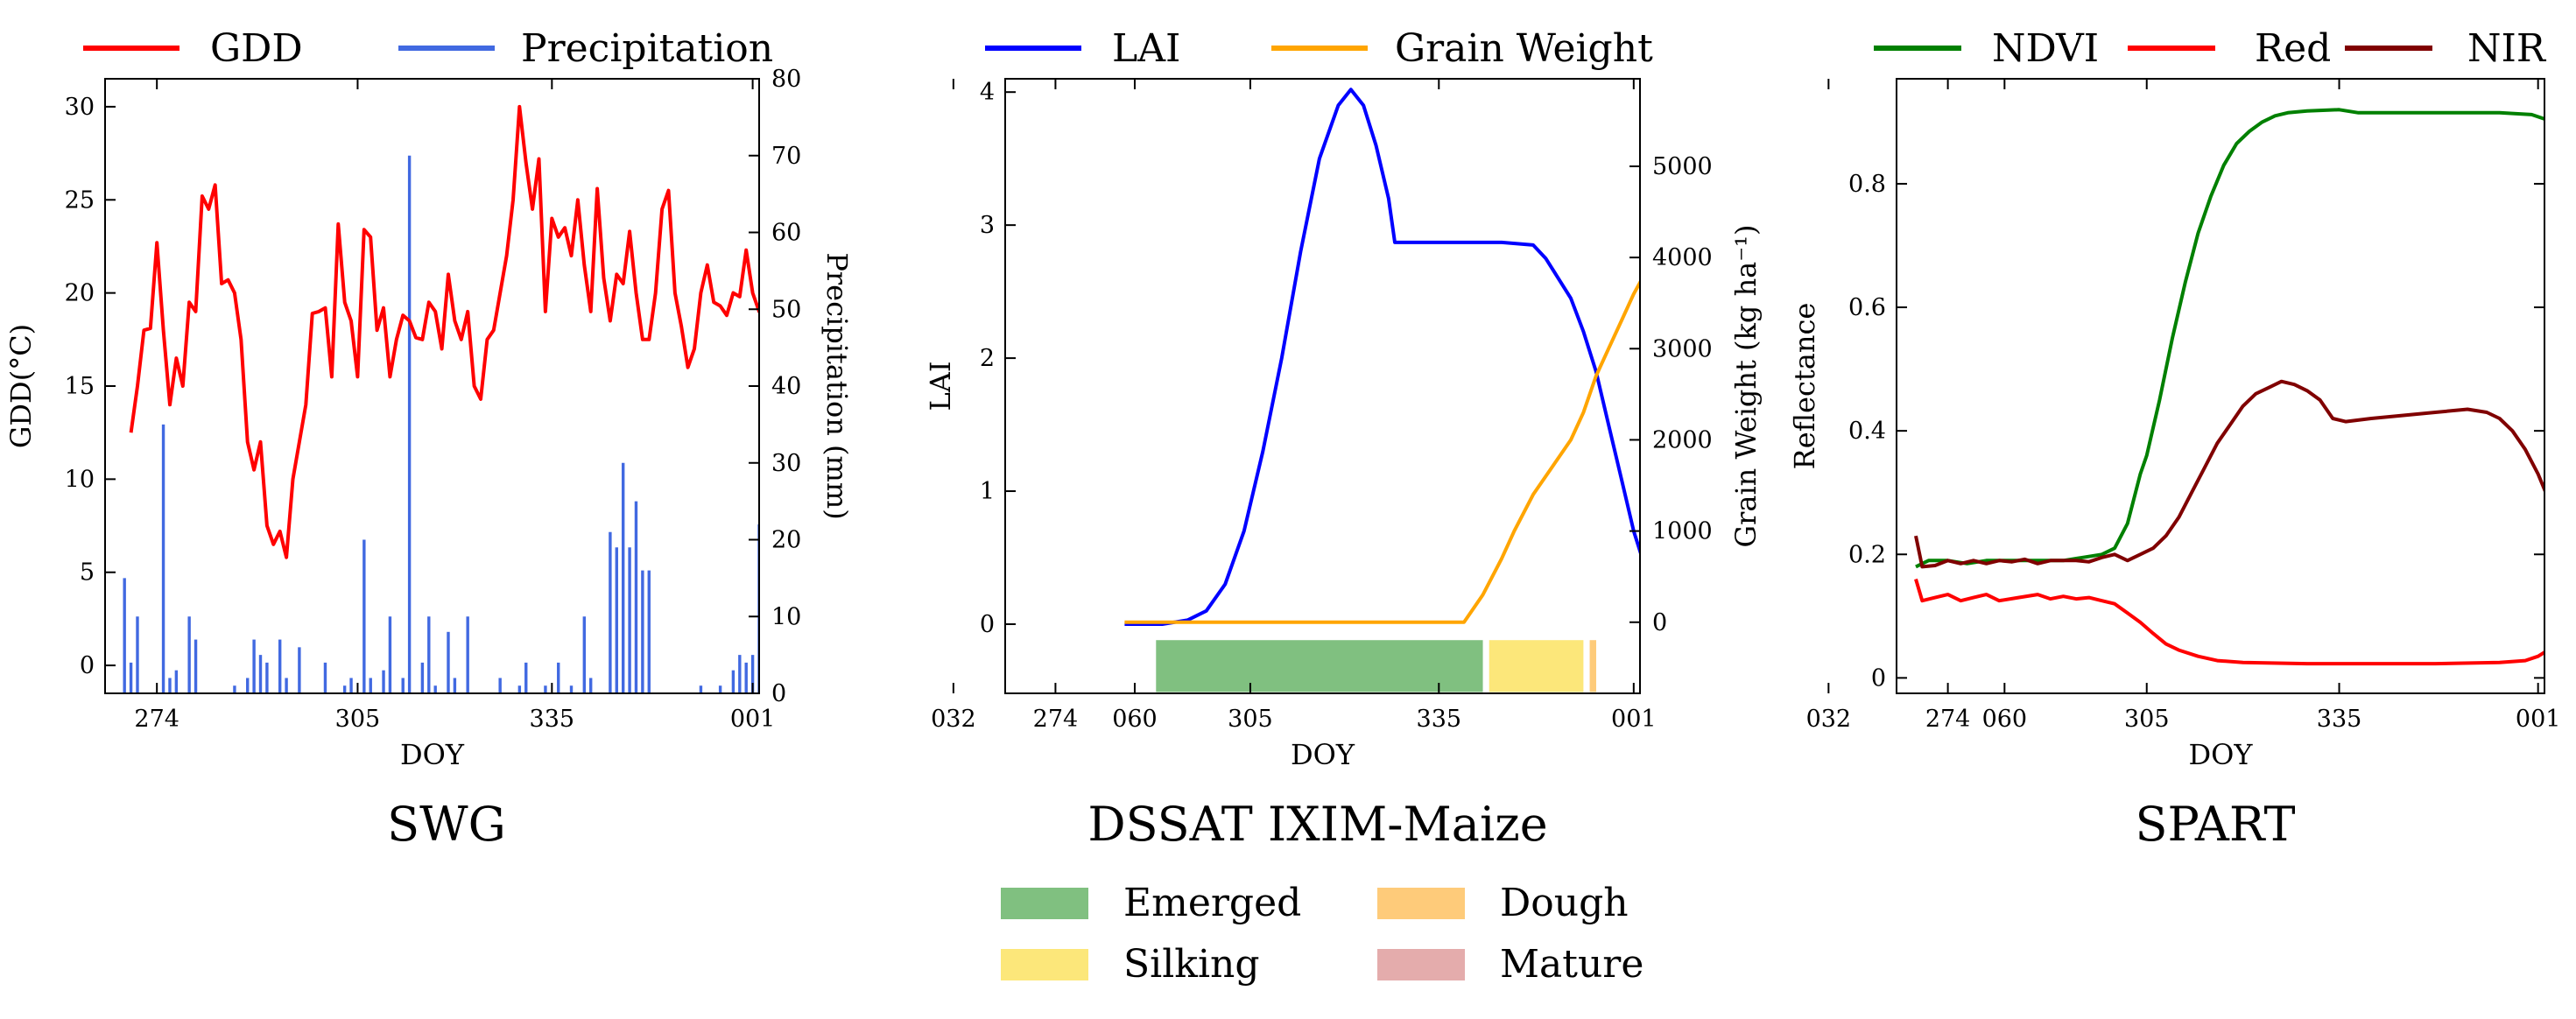  What do you see at coordinates (1571, 964) in the screenshot?
I see `stage-legend-label: Mature` at bounding box center [1571, 964].